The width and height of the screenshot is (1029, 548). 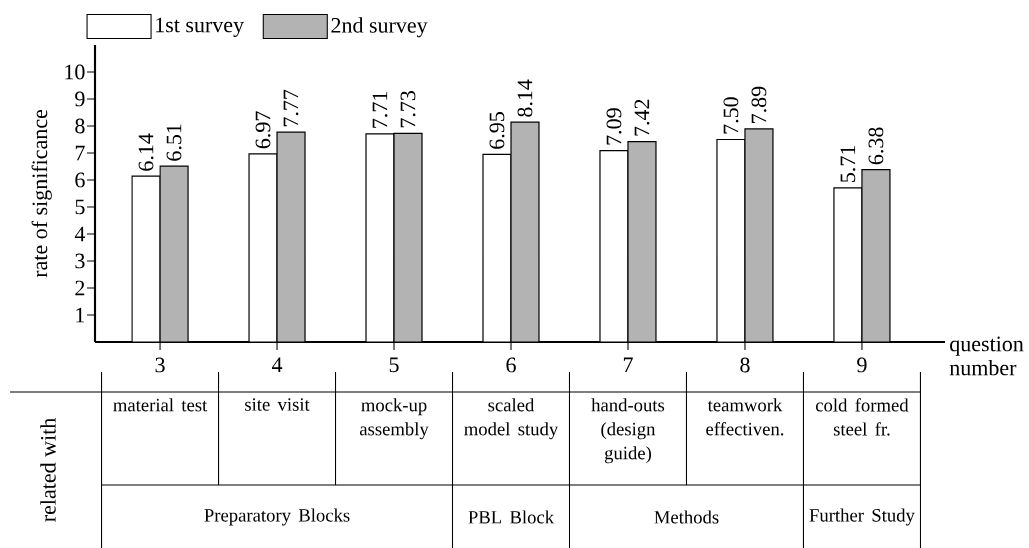 What do you see at coordinates (263, 130) in the screenshot?
I see `data-label: 6.97` at bounding box center [263, 130].